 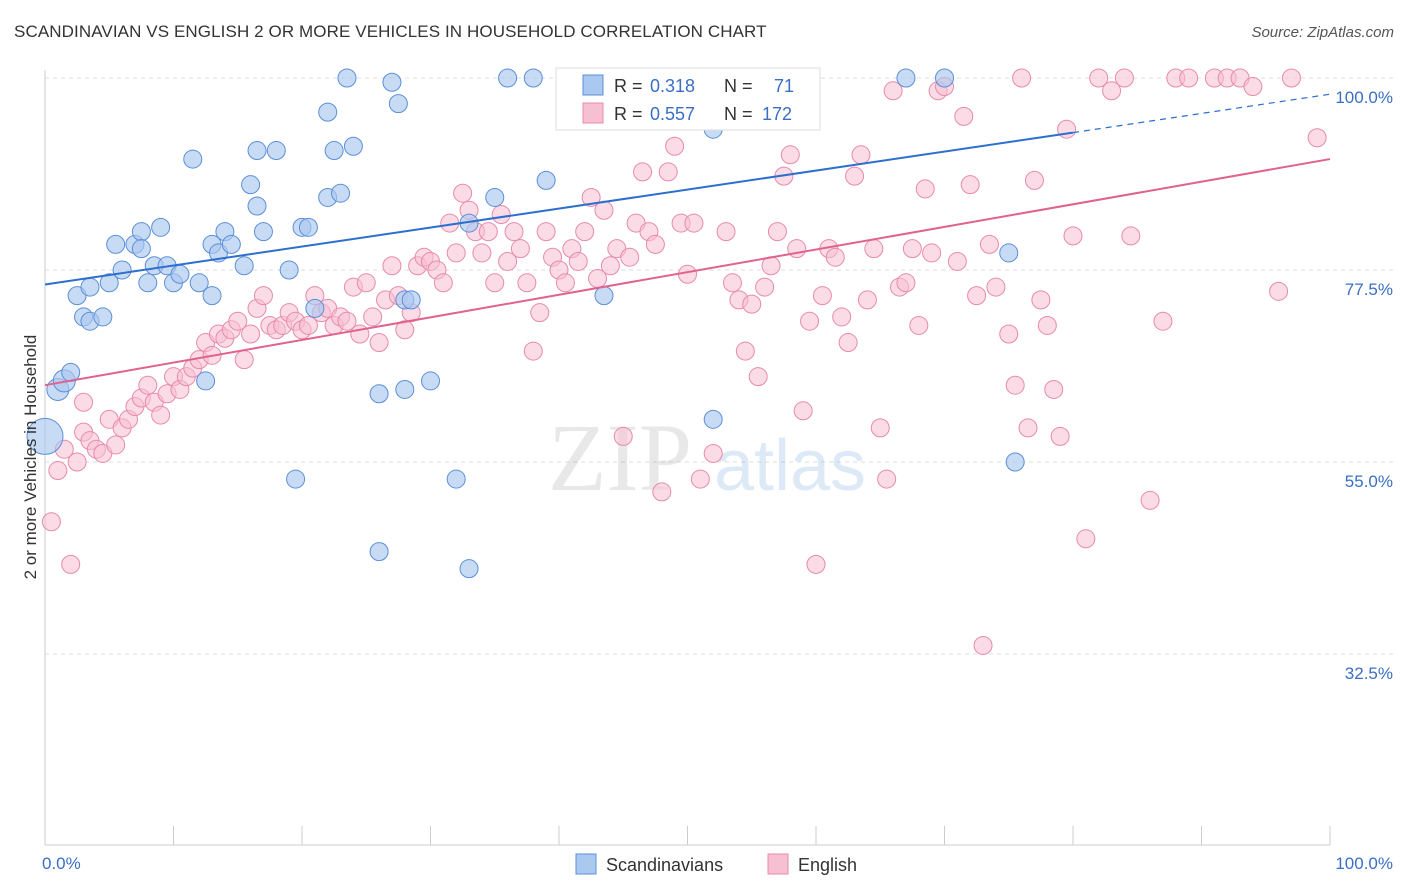 I want to click on stats-n-value-scandinavians: 71, so click(x=784, y=86).